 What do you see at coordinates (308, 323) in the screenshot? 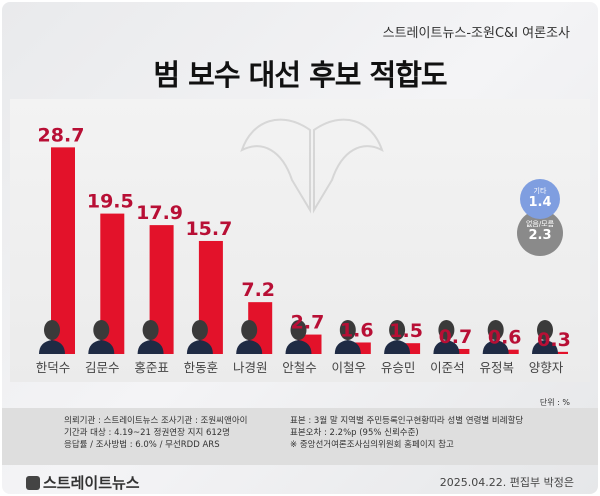
I see `value-label: 2.7` at bounding box center [308, 323].